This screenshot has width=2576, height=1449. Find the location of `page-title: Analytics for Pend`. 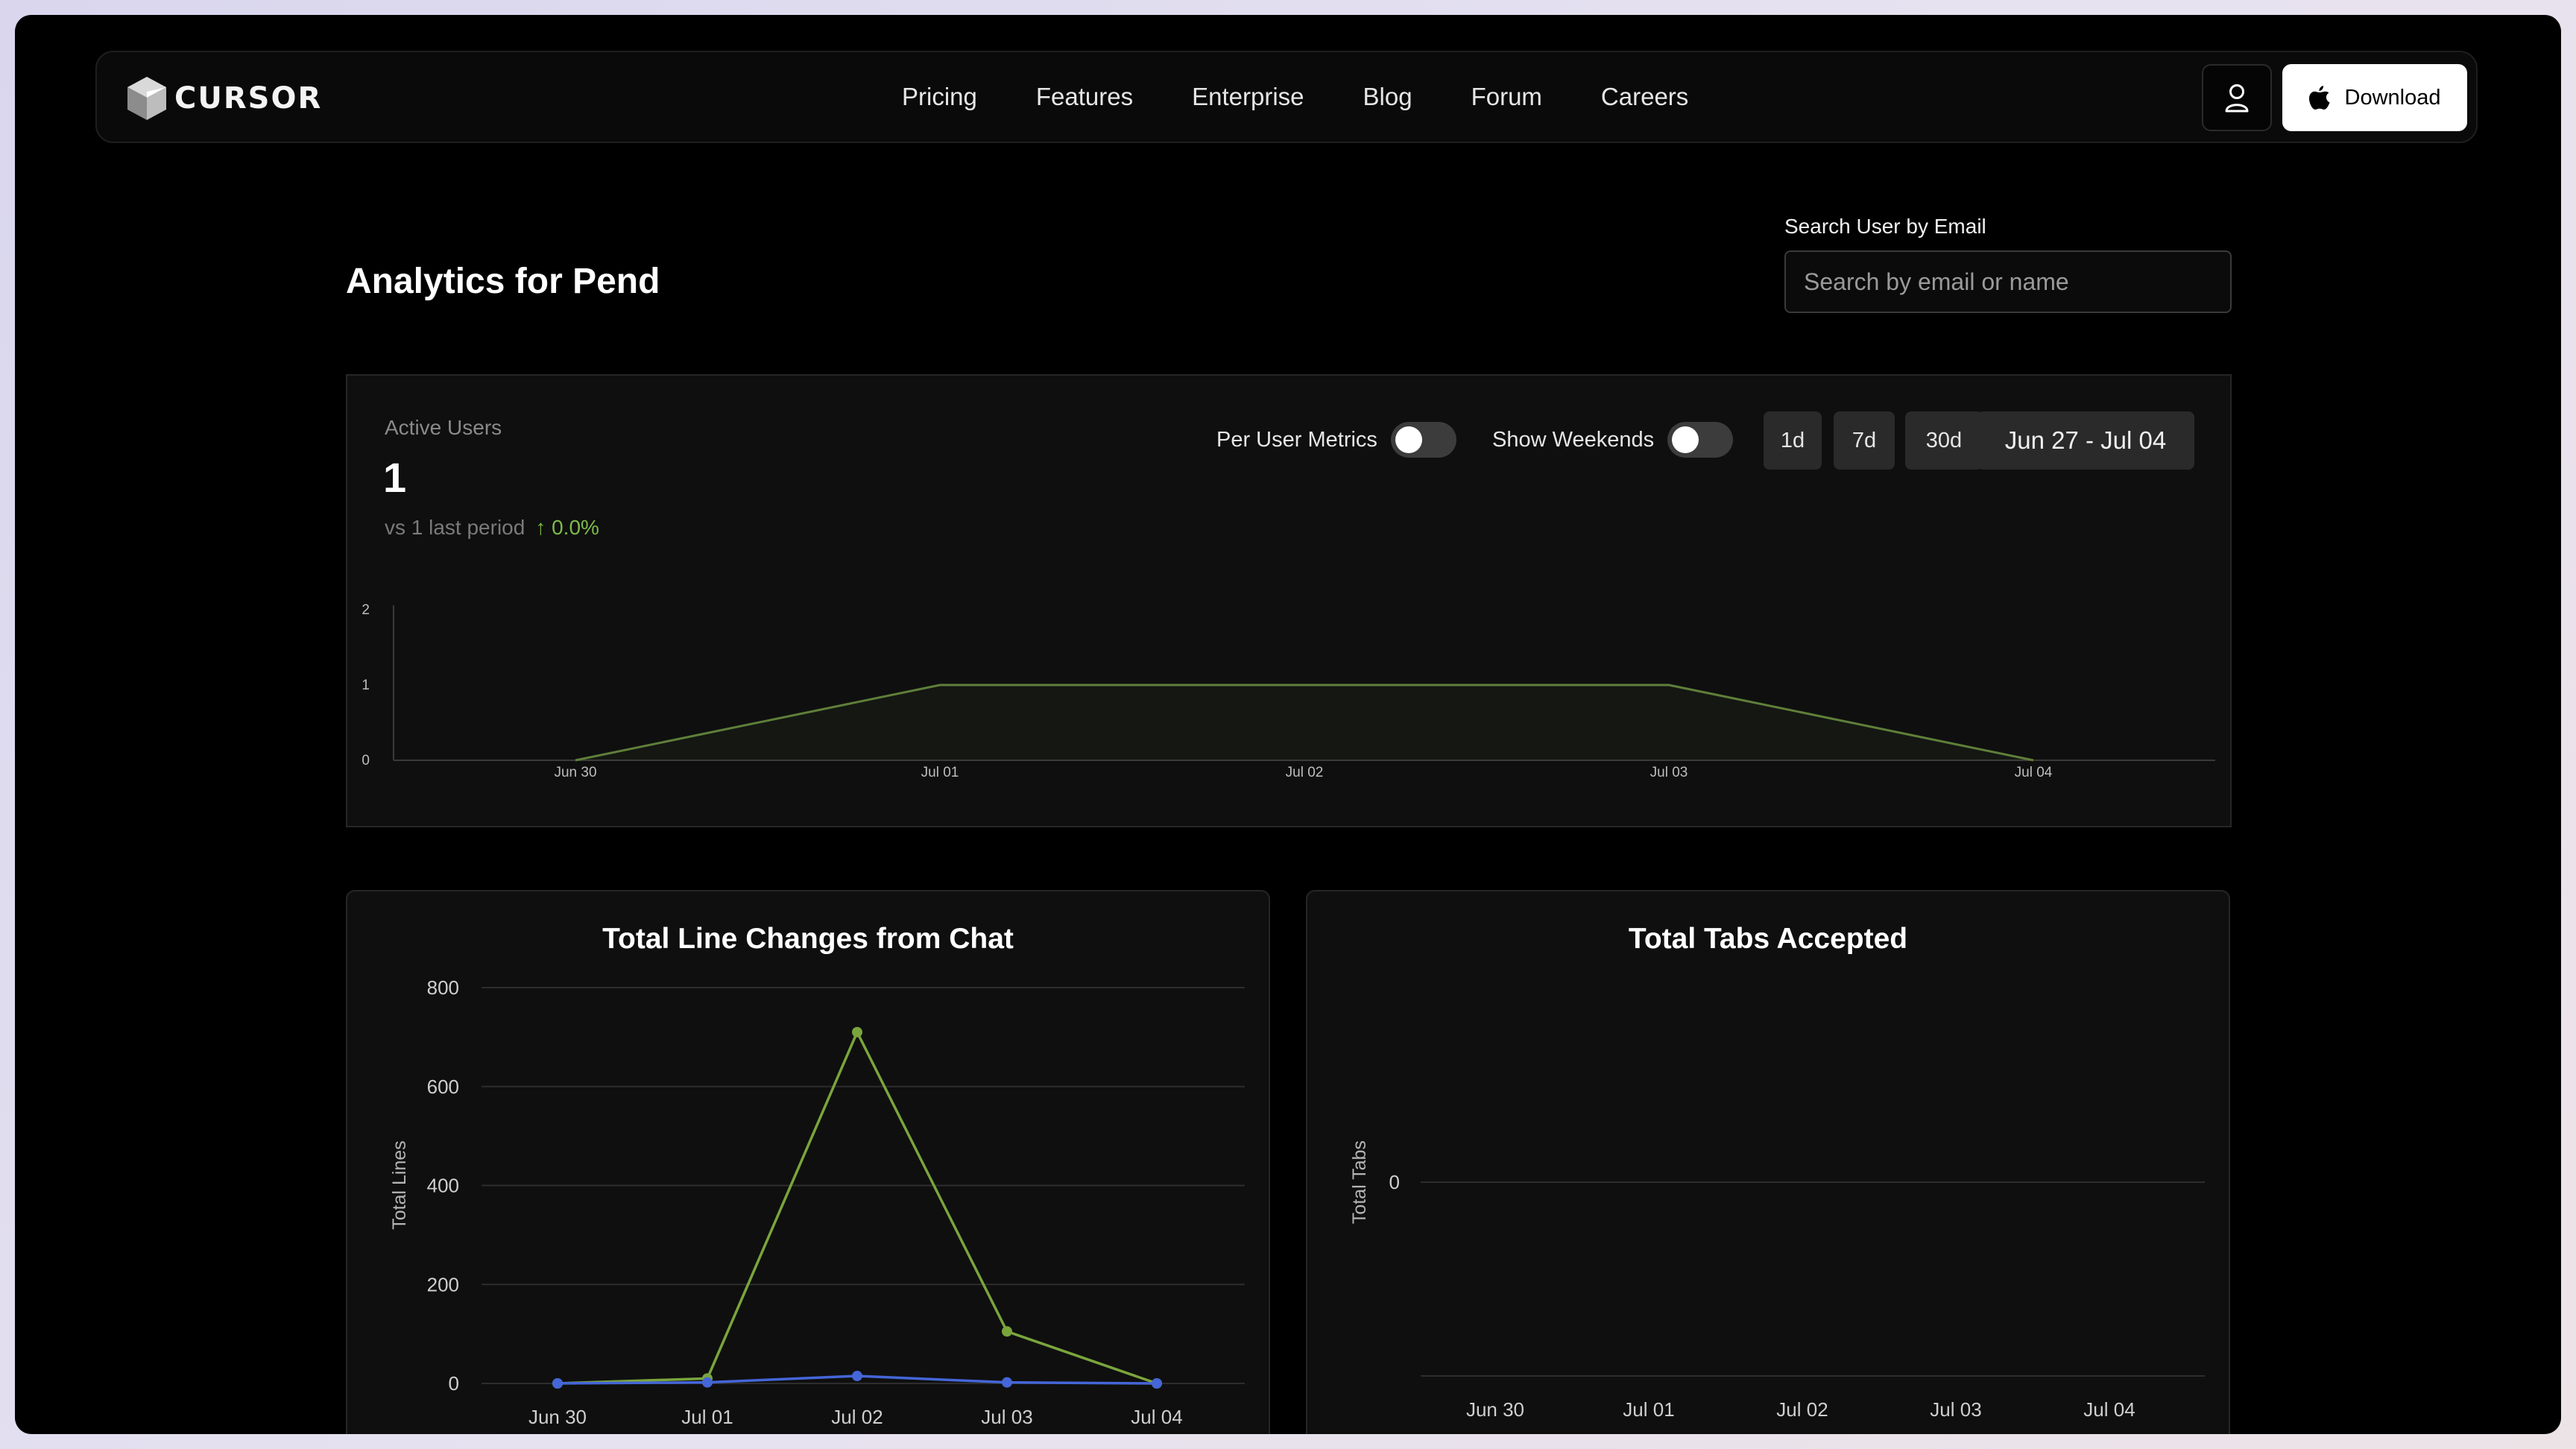

page-title: Analytics for Pend is located at coordinates (503, 282).